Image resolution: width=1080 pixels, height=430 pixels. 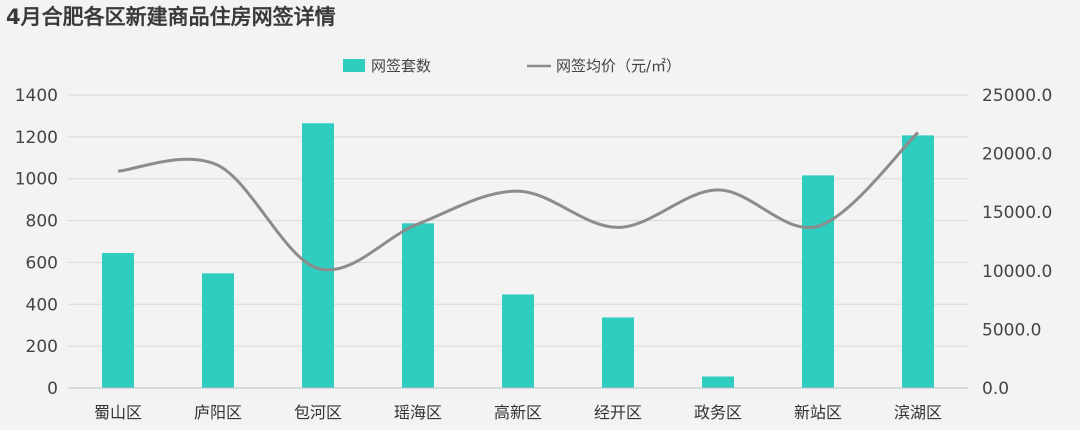 I want to click on category-label: 蜀山区, so click(x=118, y=412).